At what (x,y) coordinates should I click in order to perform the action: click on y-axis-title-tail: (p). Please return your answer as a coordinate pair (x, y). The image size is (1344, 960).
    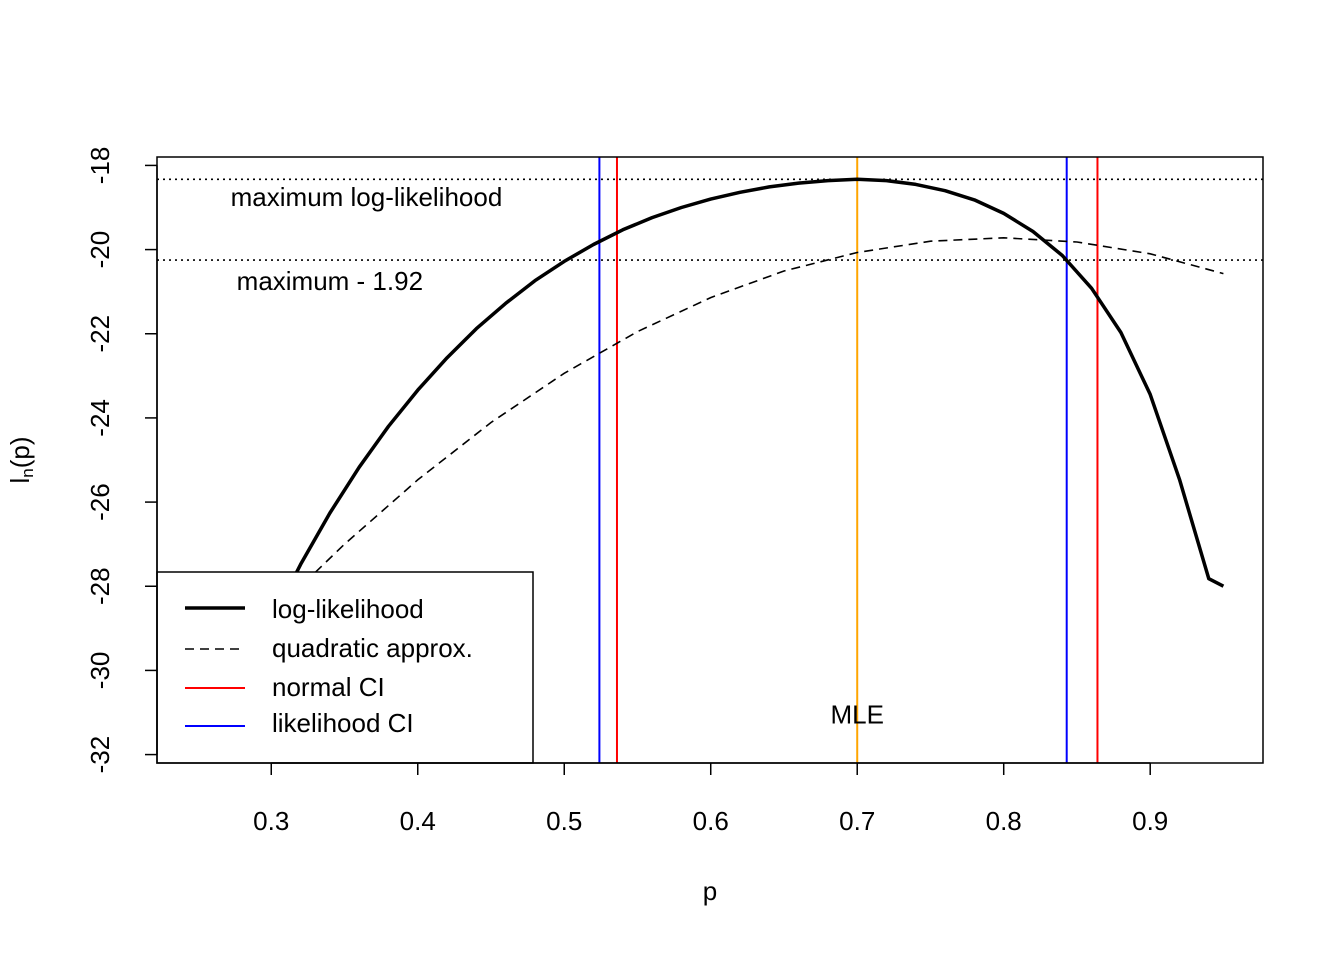
    Looking at the image, I should click on (20, 452).